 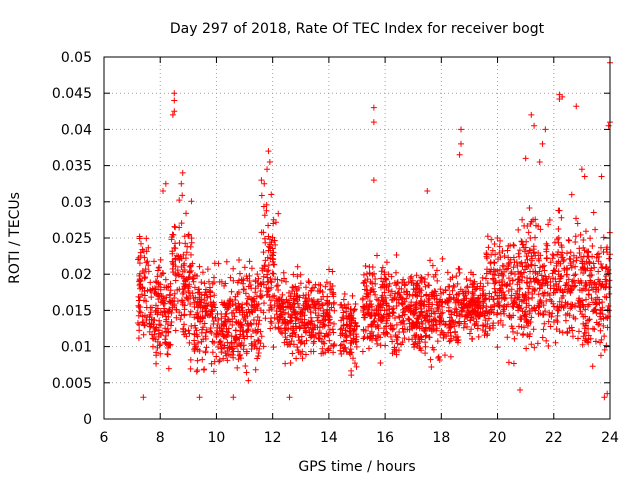 I want to click on y-axis-label: ROTI / TECUs, so click(x=15, y=238).